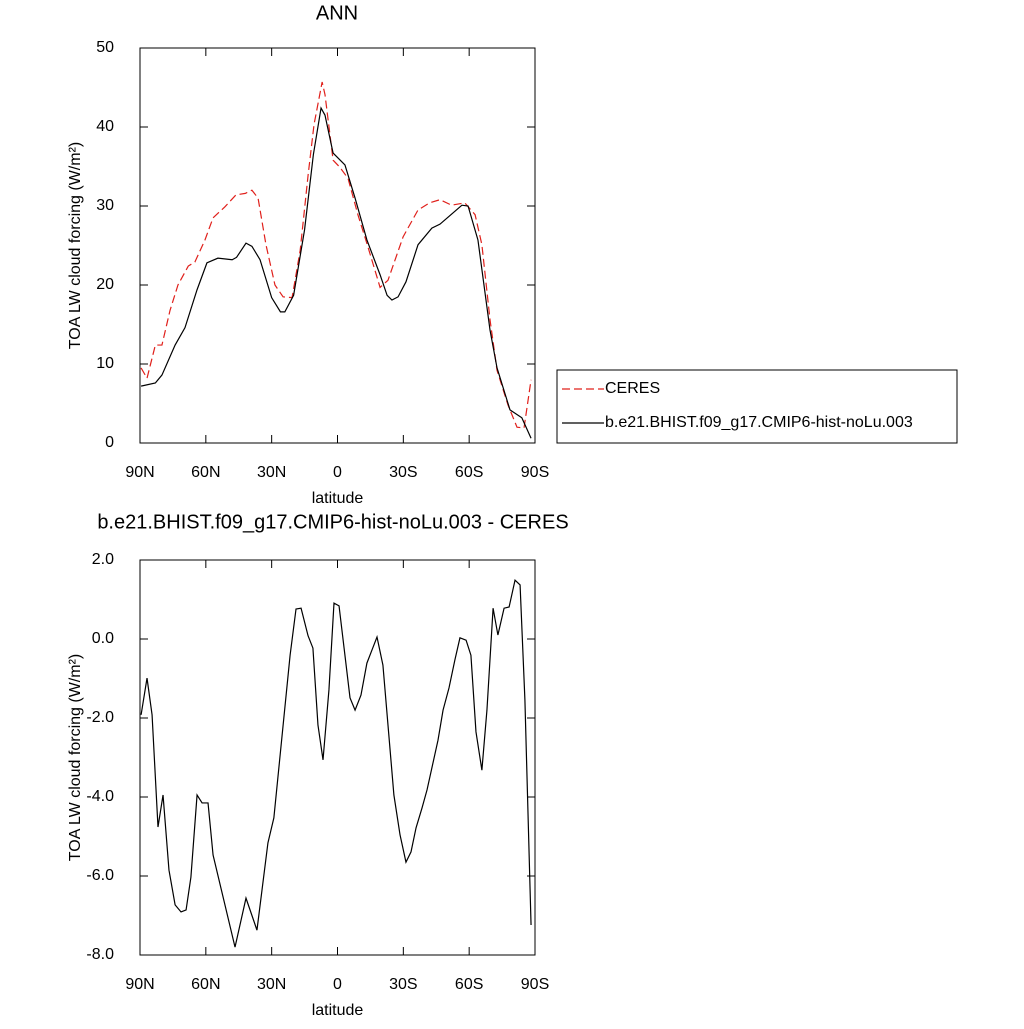 The width and height of the screenshot is (1024, 1029). I want to click on y-tick-label: -2.0, so click(100, 717).